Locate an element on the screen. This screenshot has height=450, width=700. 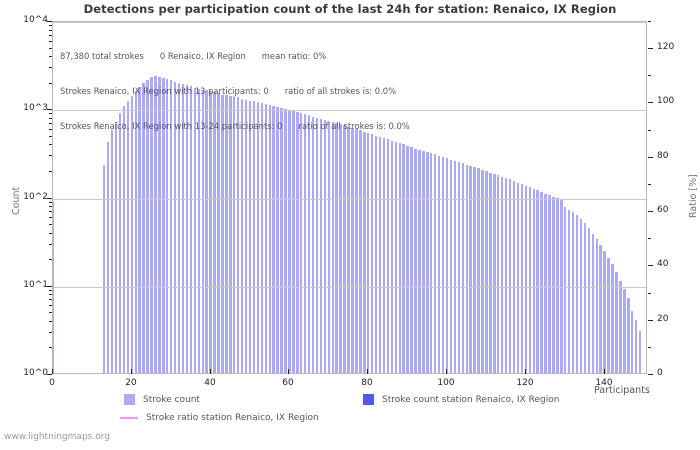
legend-item-stroke-count-station: Stroke count station Renaico, IX Region is located at coordinates (461, 399).